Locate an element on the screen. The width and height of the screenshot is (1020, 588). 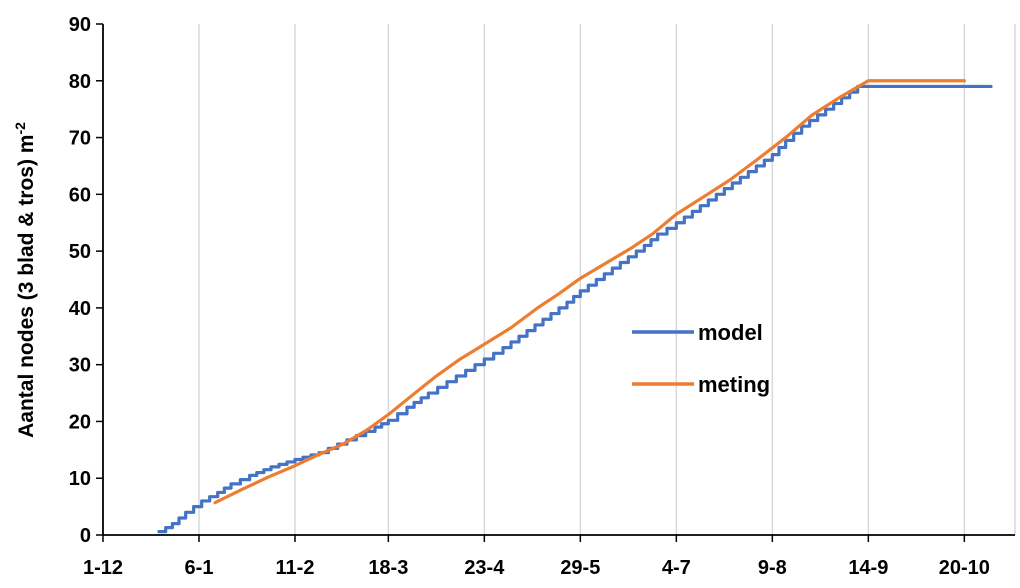
y-tick-label: 60 is located at coordinates (80, 195).